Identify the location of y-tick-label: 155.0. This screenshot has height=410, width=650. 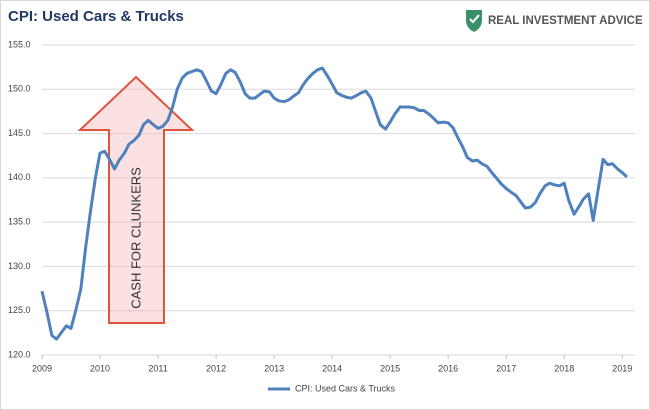
(19, 44).